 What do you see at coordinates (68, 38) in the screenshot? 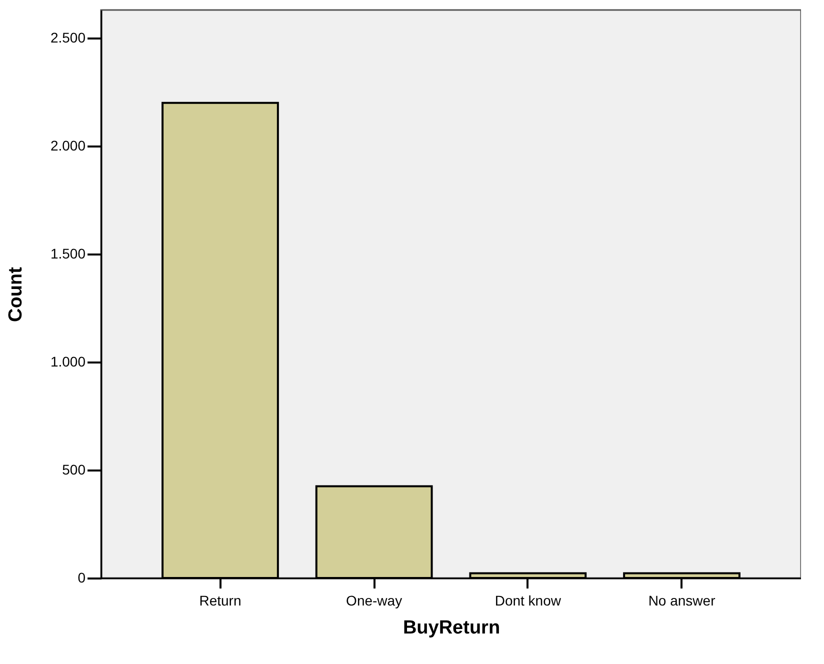
I see `y-tick-label: 2.500` at bounding box center [68, 38].